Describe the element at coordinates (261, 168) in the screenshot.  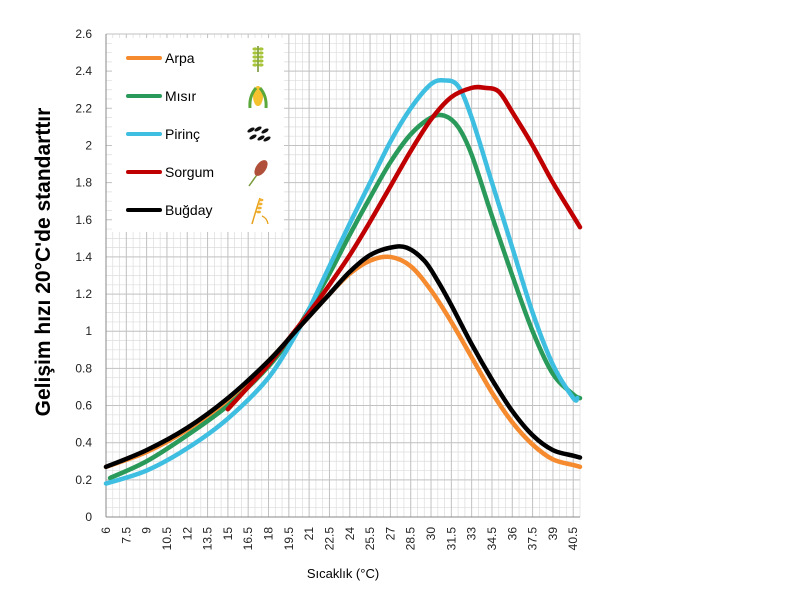
I see `sorghum-head` at that location.